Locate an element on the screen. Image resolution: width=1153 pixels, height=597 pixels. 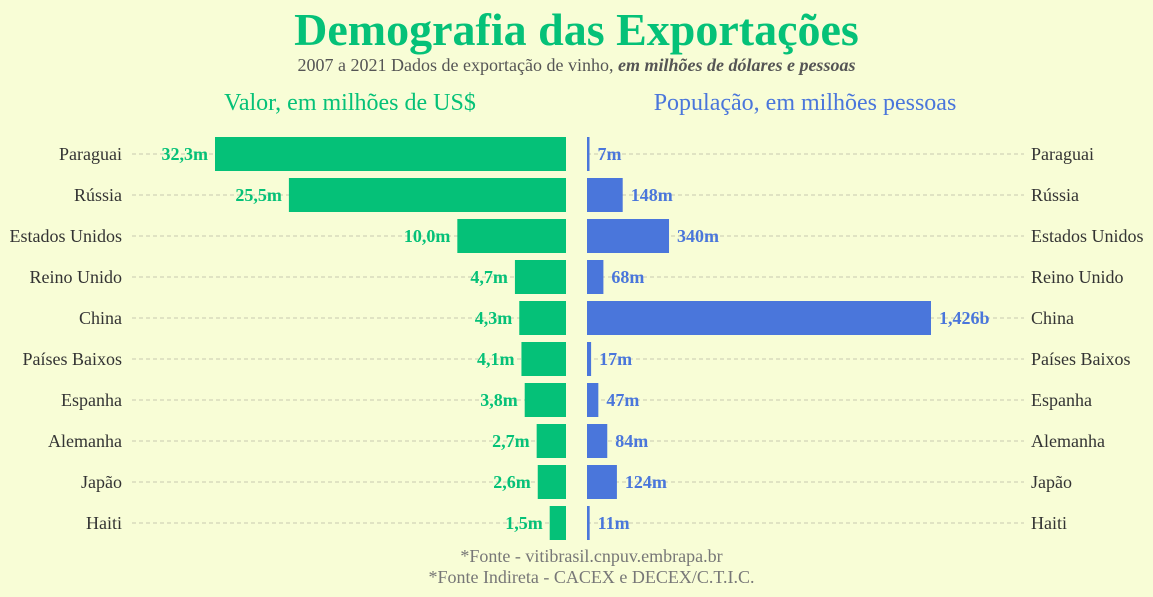
left-category-label: Espanha is located at coordinates (91, 400).